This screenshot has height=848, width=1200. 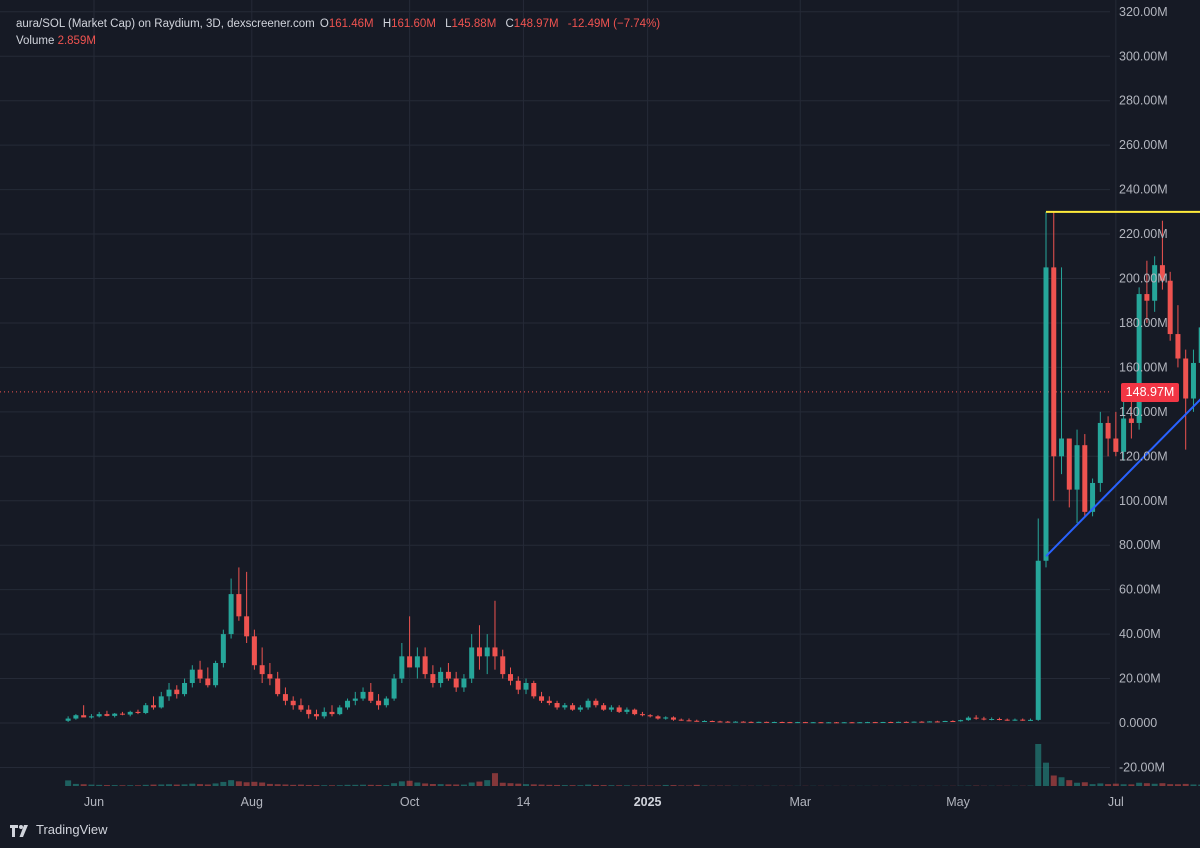 What do you see at coordinates (252, 802) in the screenshot?
I see `x-tick-label: Aug` at bounding box center [252, 802].